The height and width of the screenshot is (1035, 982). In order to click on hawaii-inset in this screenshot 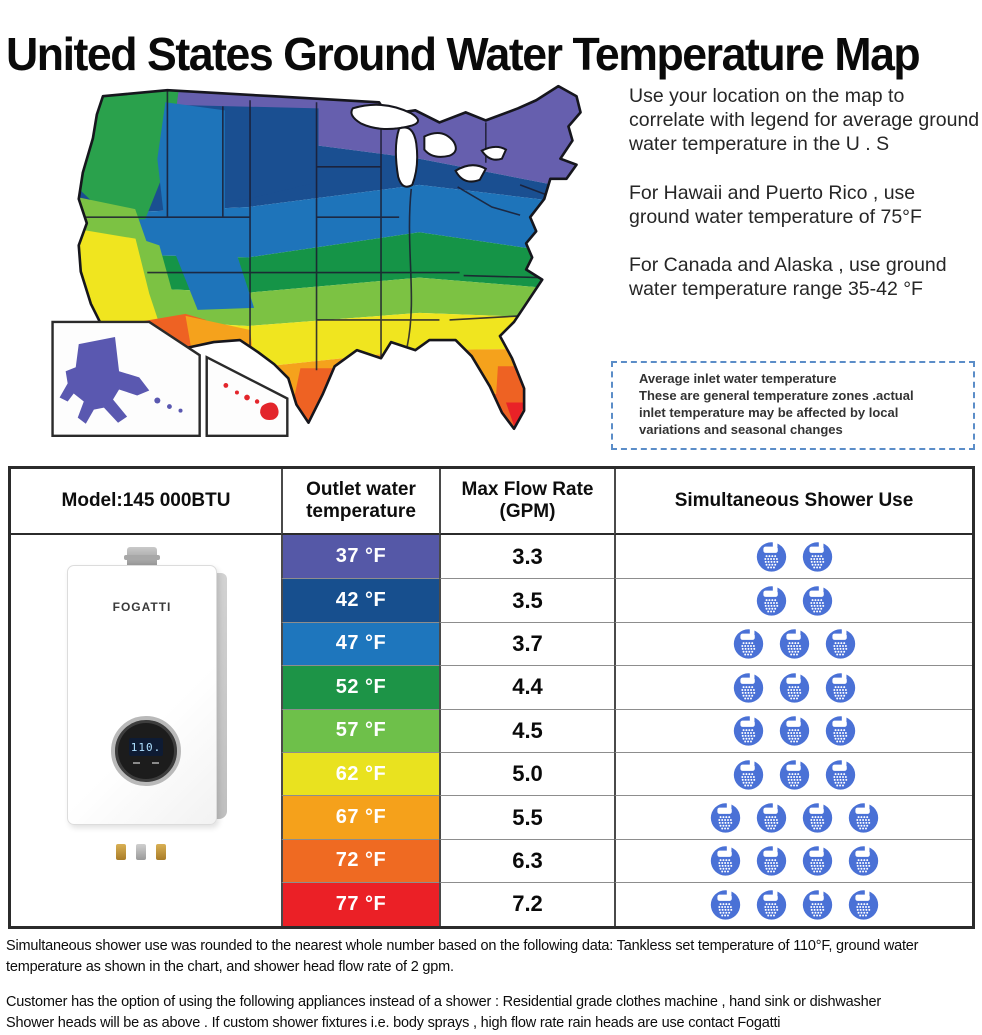, I will do `click(247, 396)`.